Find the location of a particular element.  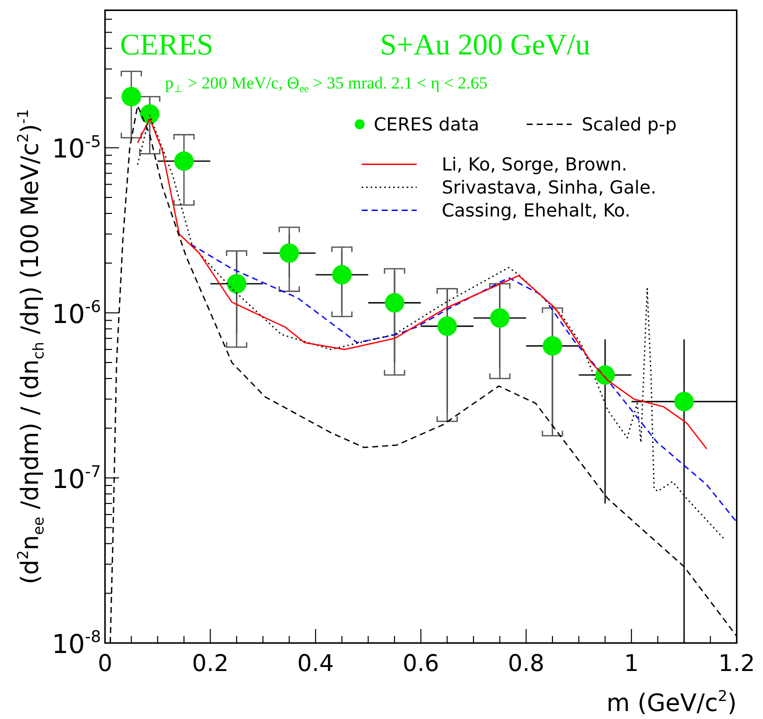

x-tick-label: 1 is located at coordinates (631, 663).